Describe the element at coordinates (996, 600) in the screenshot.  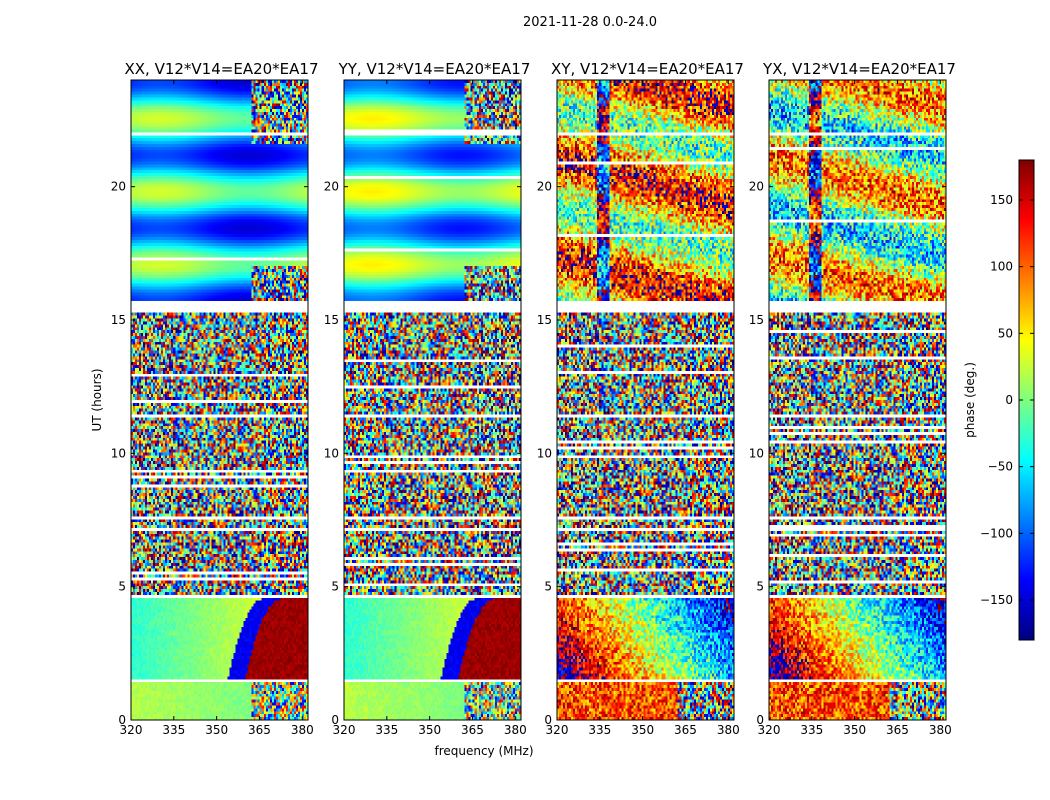
I see `colorbar-tick-label: −150` at that location.